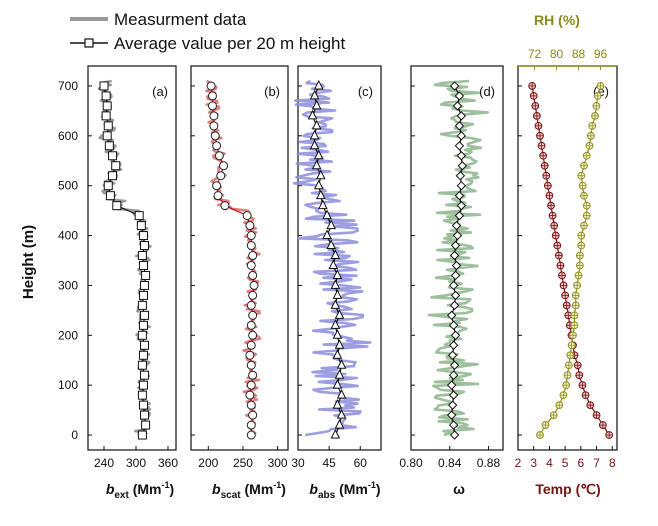 The width and height of the screenshot is (658, 526). Describe the element at coordinates (180, 19) in the screenshot. I see `legend-measurement-label: Measurment data` at that location.